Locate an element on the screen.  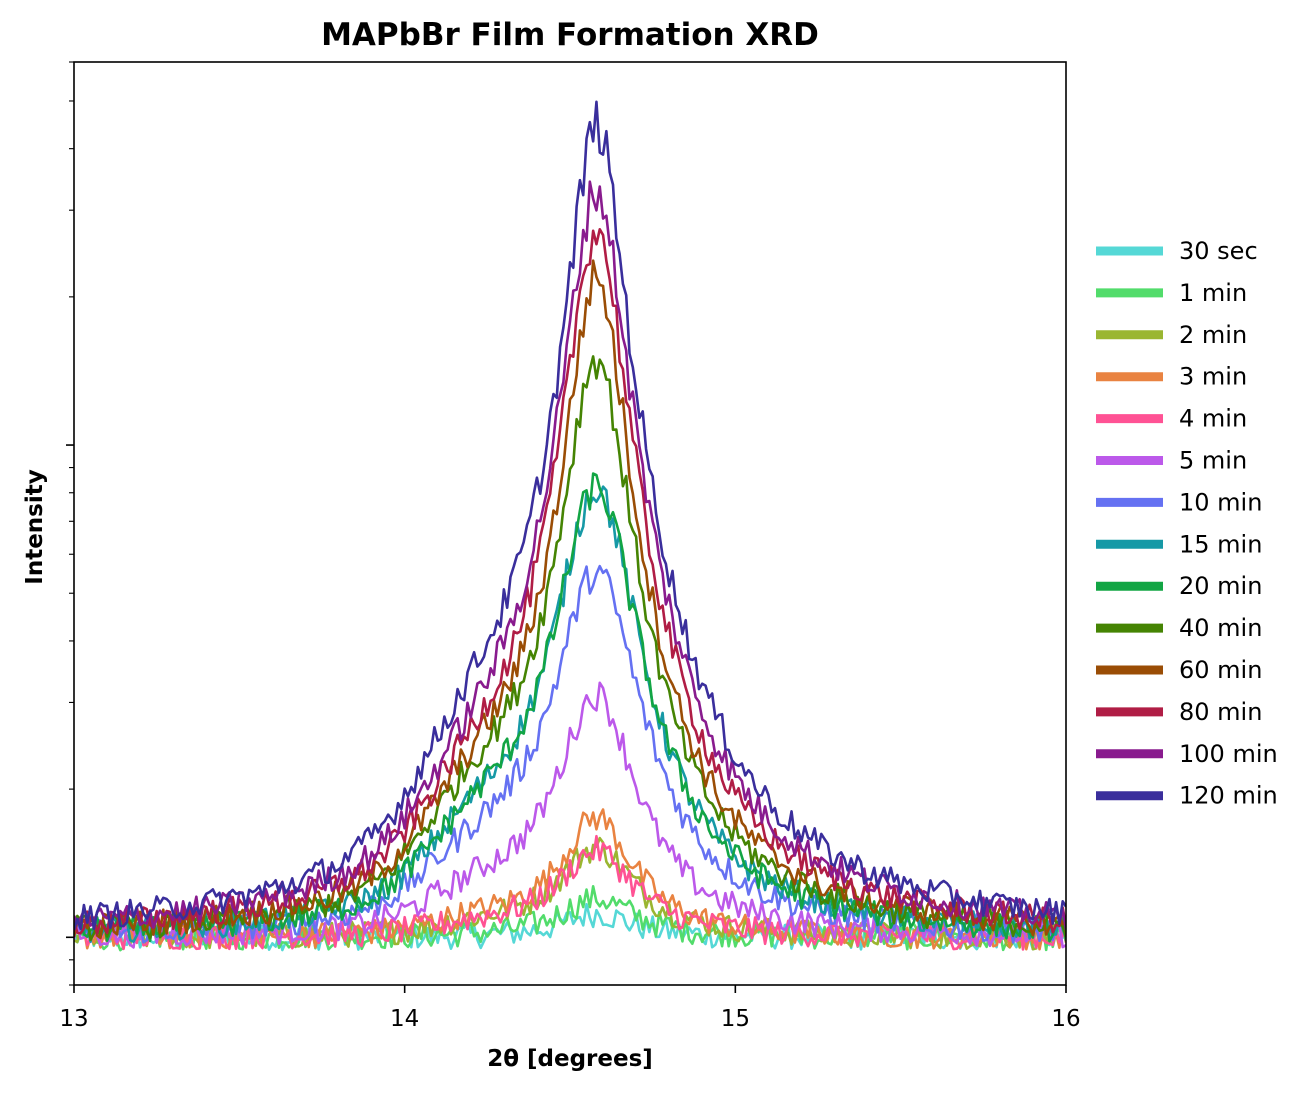
x-axis-ticks: 13 14 15 16 is located at coordinates (570, 1008).